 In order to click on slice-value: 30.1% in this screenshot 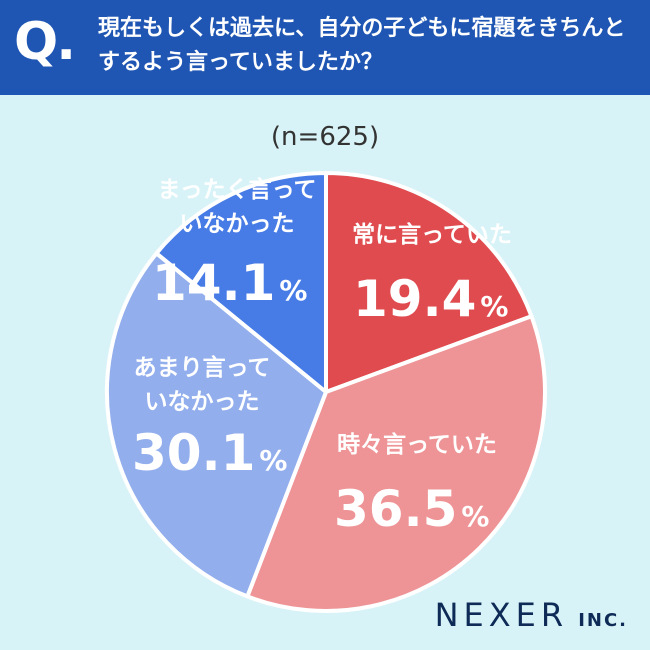, I will do `click(209, 453)`.